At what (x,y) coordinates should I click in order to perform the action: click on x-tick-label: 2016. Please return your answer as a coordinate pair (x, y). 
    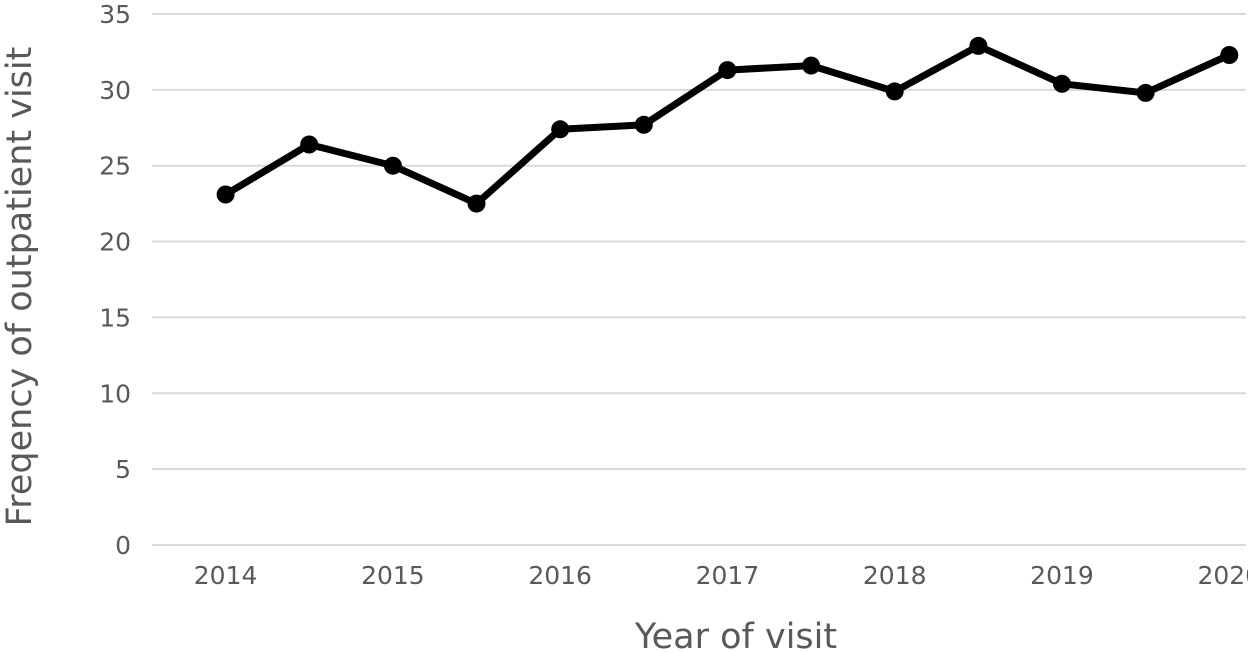
    Looking at the image, I should click on (560, 575).